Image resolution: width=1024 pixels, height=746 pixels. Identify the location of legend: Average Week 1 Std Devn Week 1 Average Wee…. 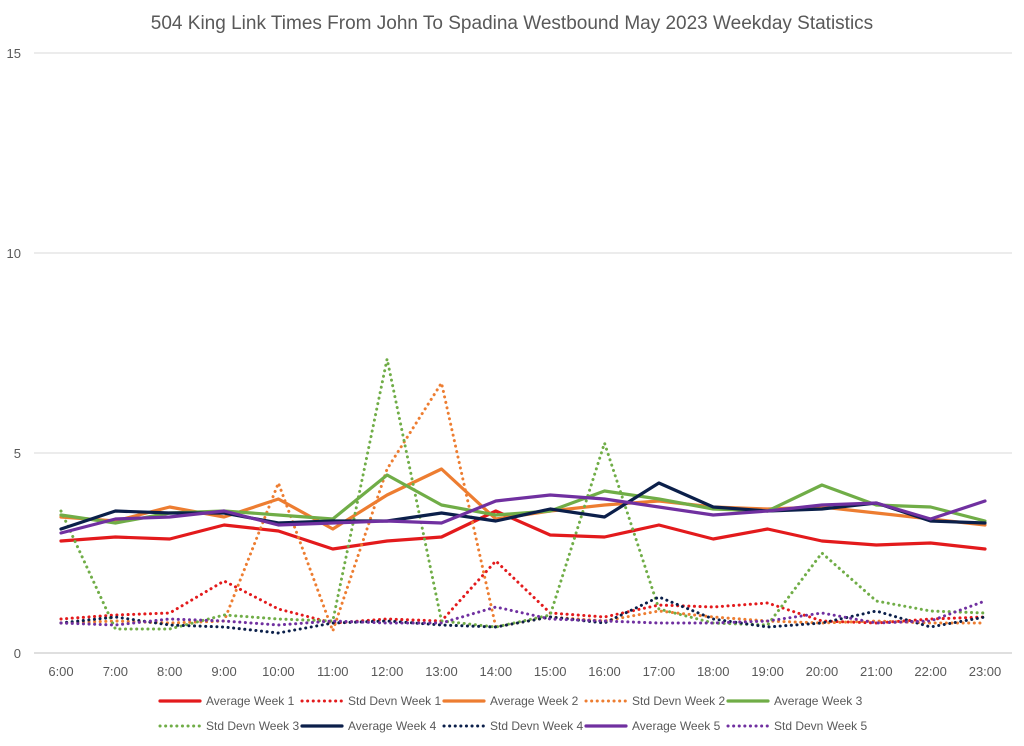
(512, 713).